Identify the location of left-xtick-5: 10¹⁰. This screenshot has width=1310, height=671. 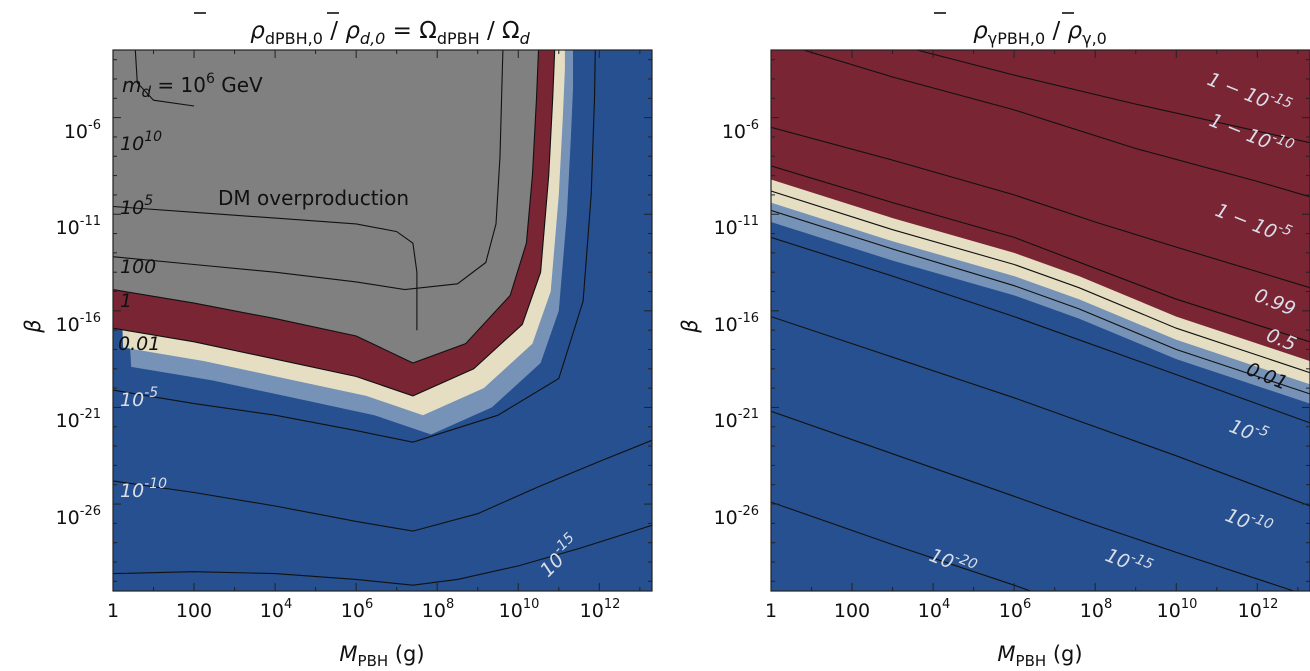
(519, 609).